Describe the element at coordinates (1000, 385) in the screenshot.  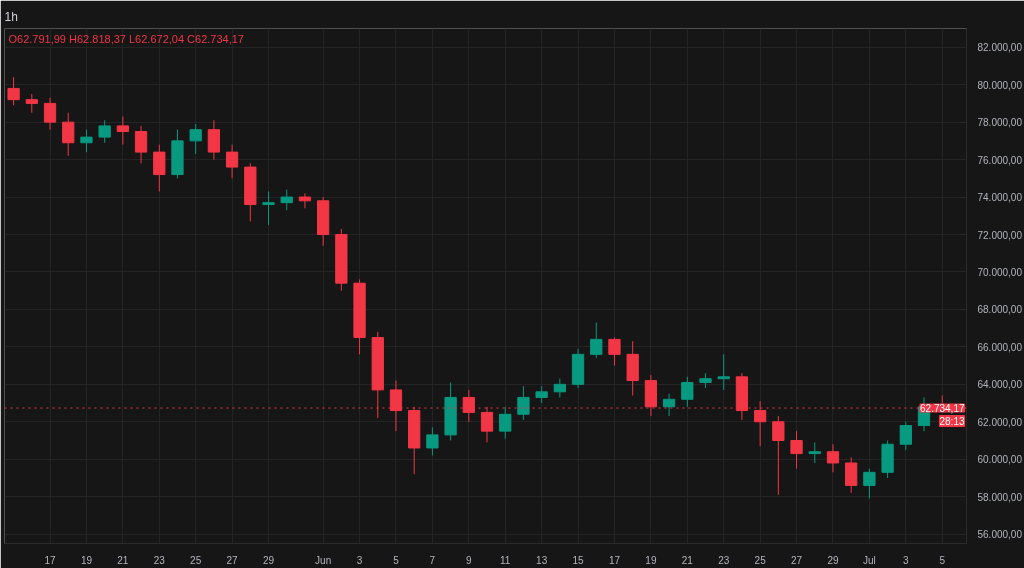
I see `y-tick-label: 64.000,00` at that location.